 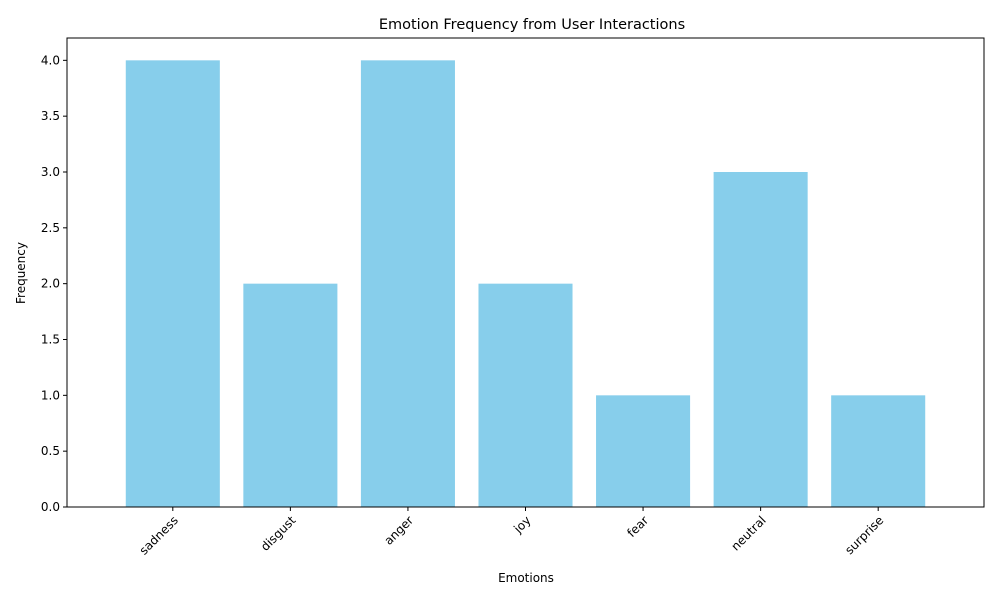 I want to click on bar-neutral, so click(x=760, y=339).